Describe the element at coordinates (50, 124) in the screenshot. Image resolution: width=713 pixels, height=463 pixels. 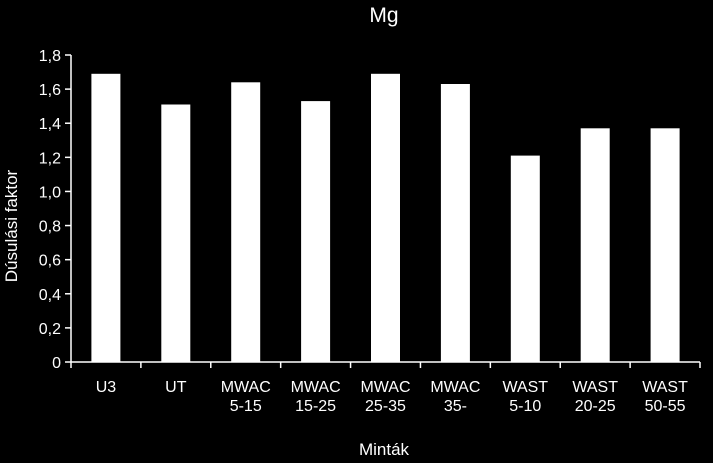
I see `y-tick-label: 1,4` at that location.